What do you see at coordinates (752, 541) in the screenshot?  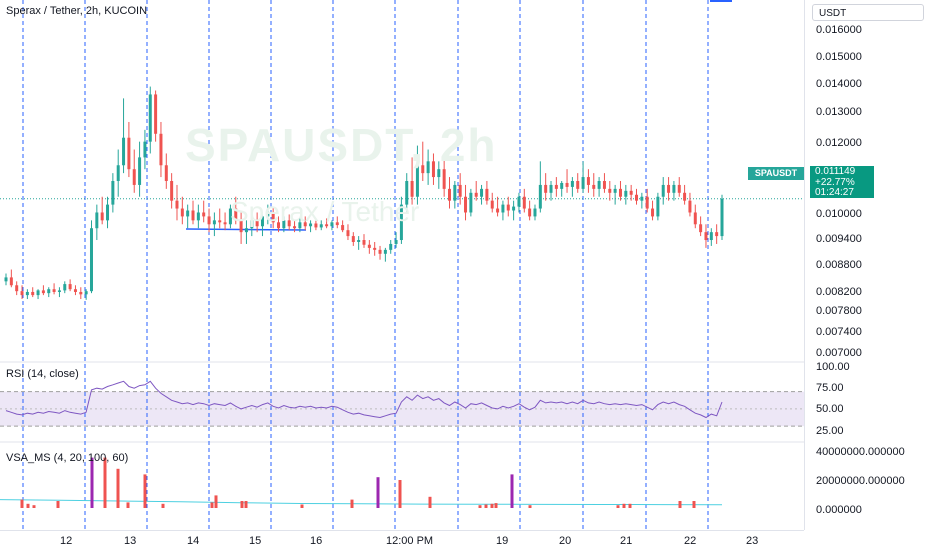 I see `time-tick: 23` at bounding box center [752, 541].